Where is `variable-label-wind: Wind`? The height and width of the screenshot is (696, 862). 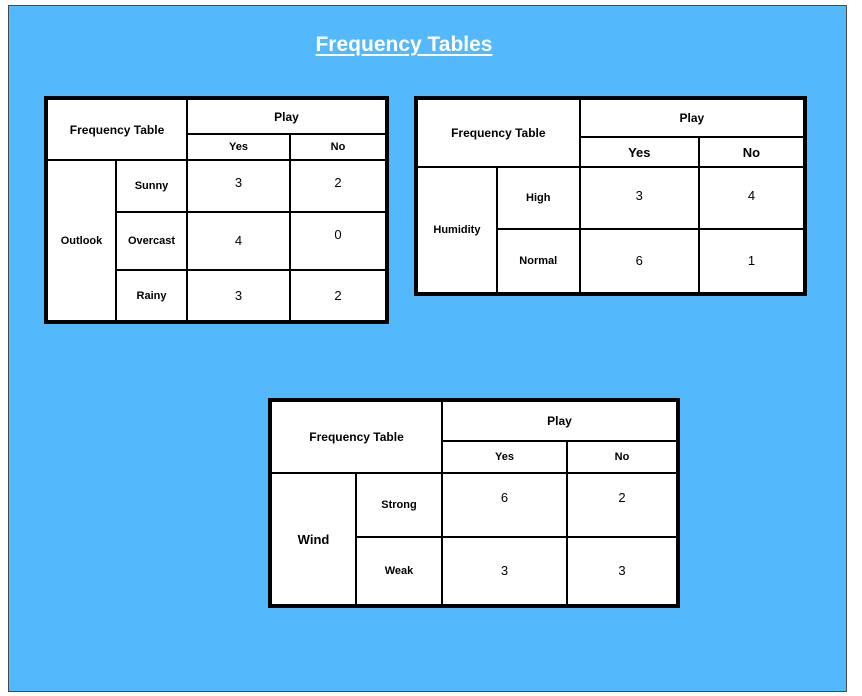 variable-label-wind: Wind is located at coordinates (313, 539).